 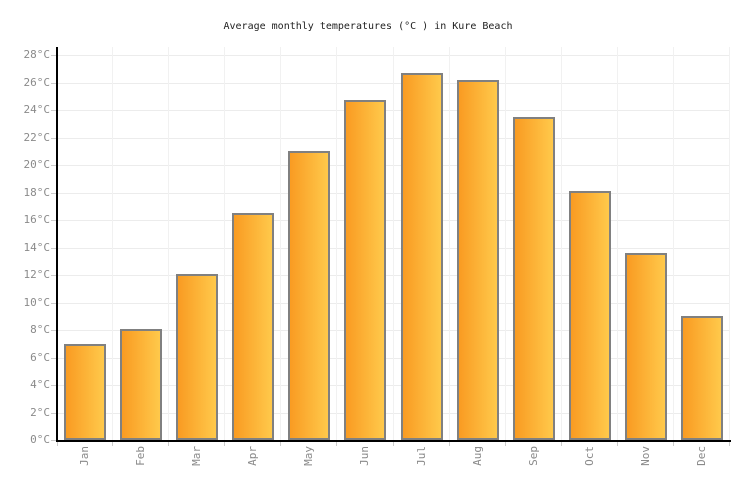 I want to click on y-axis-label: 20°C, so click(x=37, y=164).